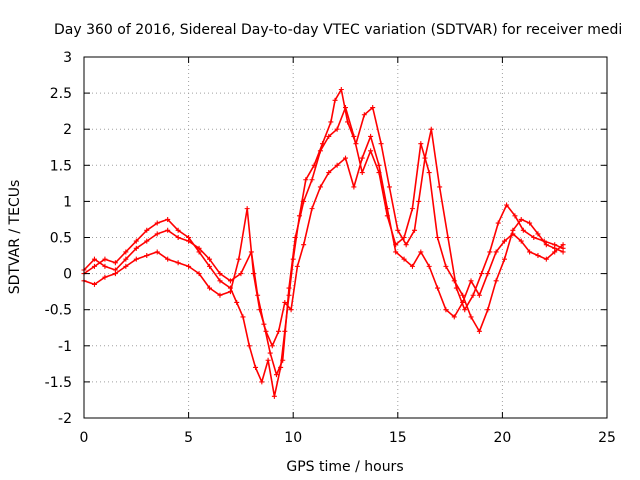  I want to click on x-tick-label: 20, so click(502, 438).